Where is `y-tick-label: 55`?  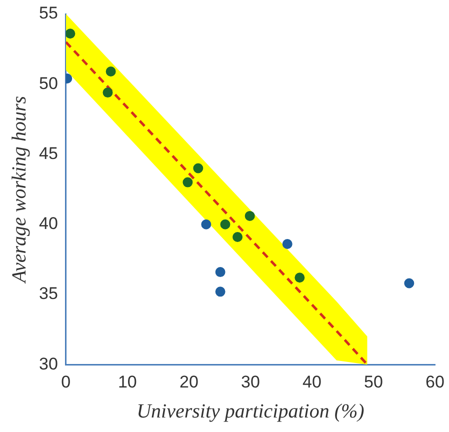 y-tick-label: 55 is located at coordinates (48, 13).